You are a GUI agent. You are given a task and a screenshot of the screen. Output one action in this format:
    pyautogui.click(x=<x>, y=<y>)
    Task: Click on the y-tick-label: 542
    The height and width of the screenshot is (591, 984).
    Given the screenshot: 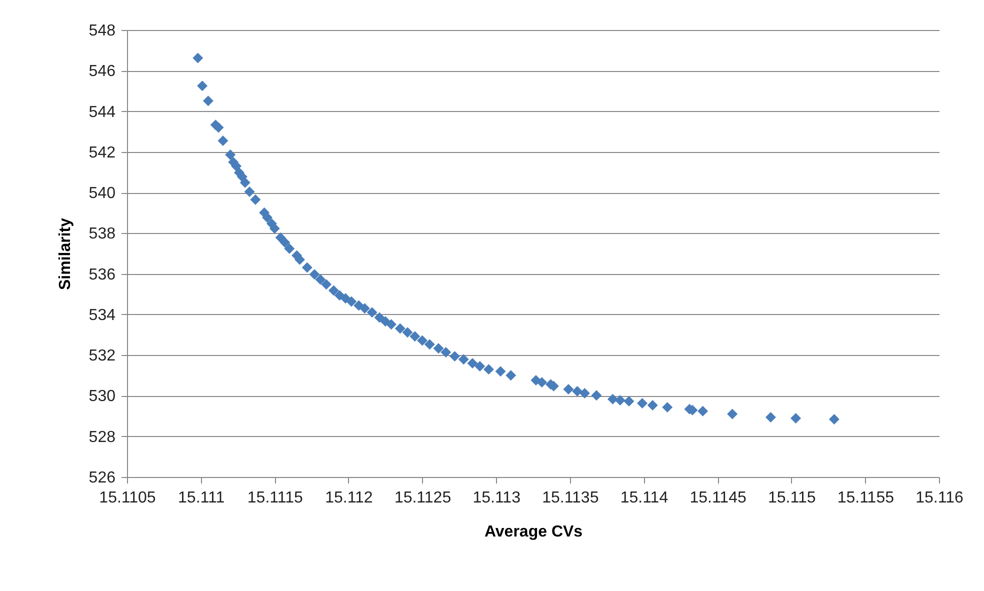 What is the action you would take?
    pyautogui.click(x=102, y=153)
    